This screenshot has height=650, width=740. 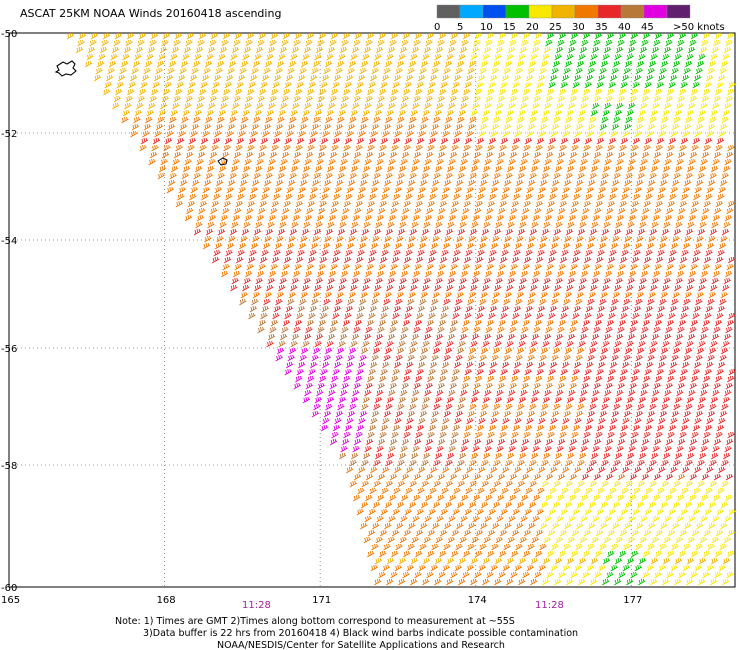 I want to click on legend-label: 15, so click(x=509, y=27).